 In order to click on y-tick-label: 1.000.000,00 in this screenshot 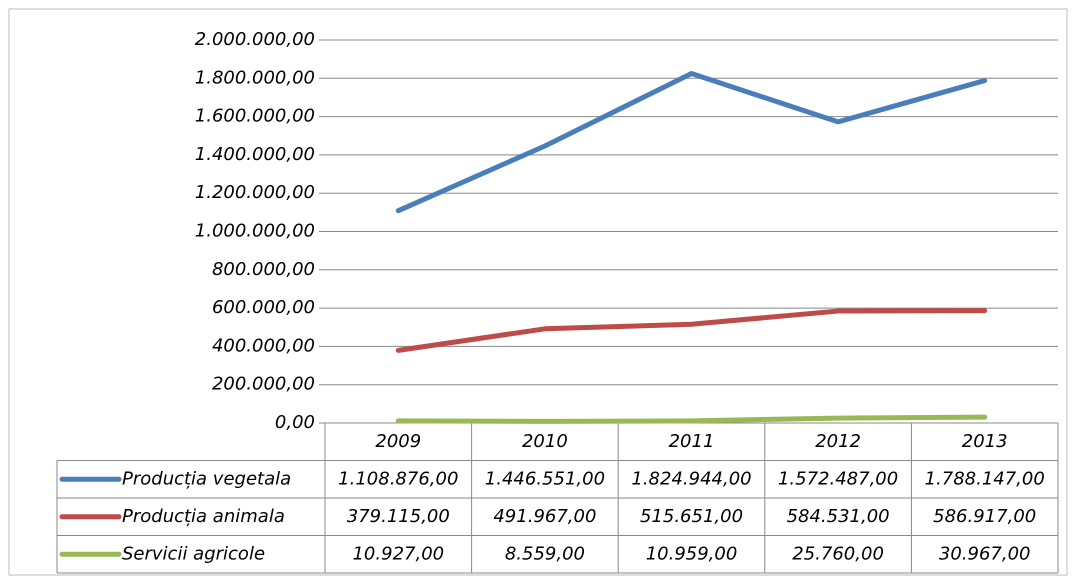, I will do `click(255, 231)`.